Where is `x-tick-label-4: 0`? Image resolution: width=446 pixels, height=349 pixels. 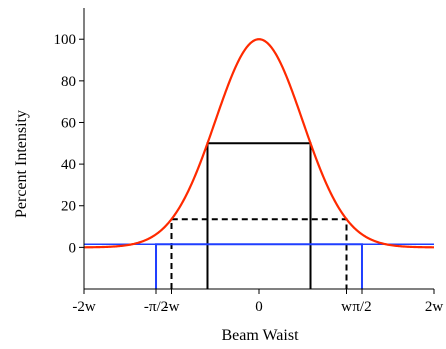
x-tick-label-4: 0 is located at coordinates (259, 307).